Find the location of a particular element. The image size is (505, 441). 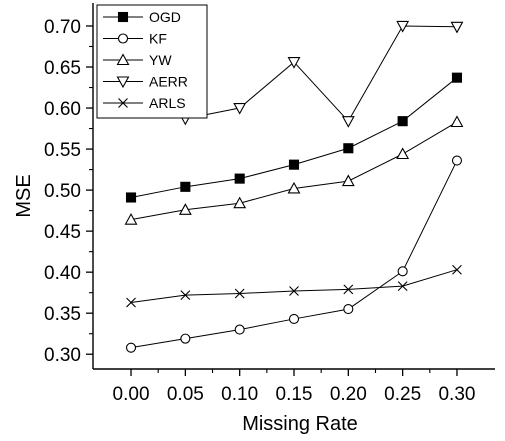

legend-label-ogd: OGD is located at coordinates (165, 17).